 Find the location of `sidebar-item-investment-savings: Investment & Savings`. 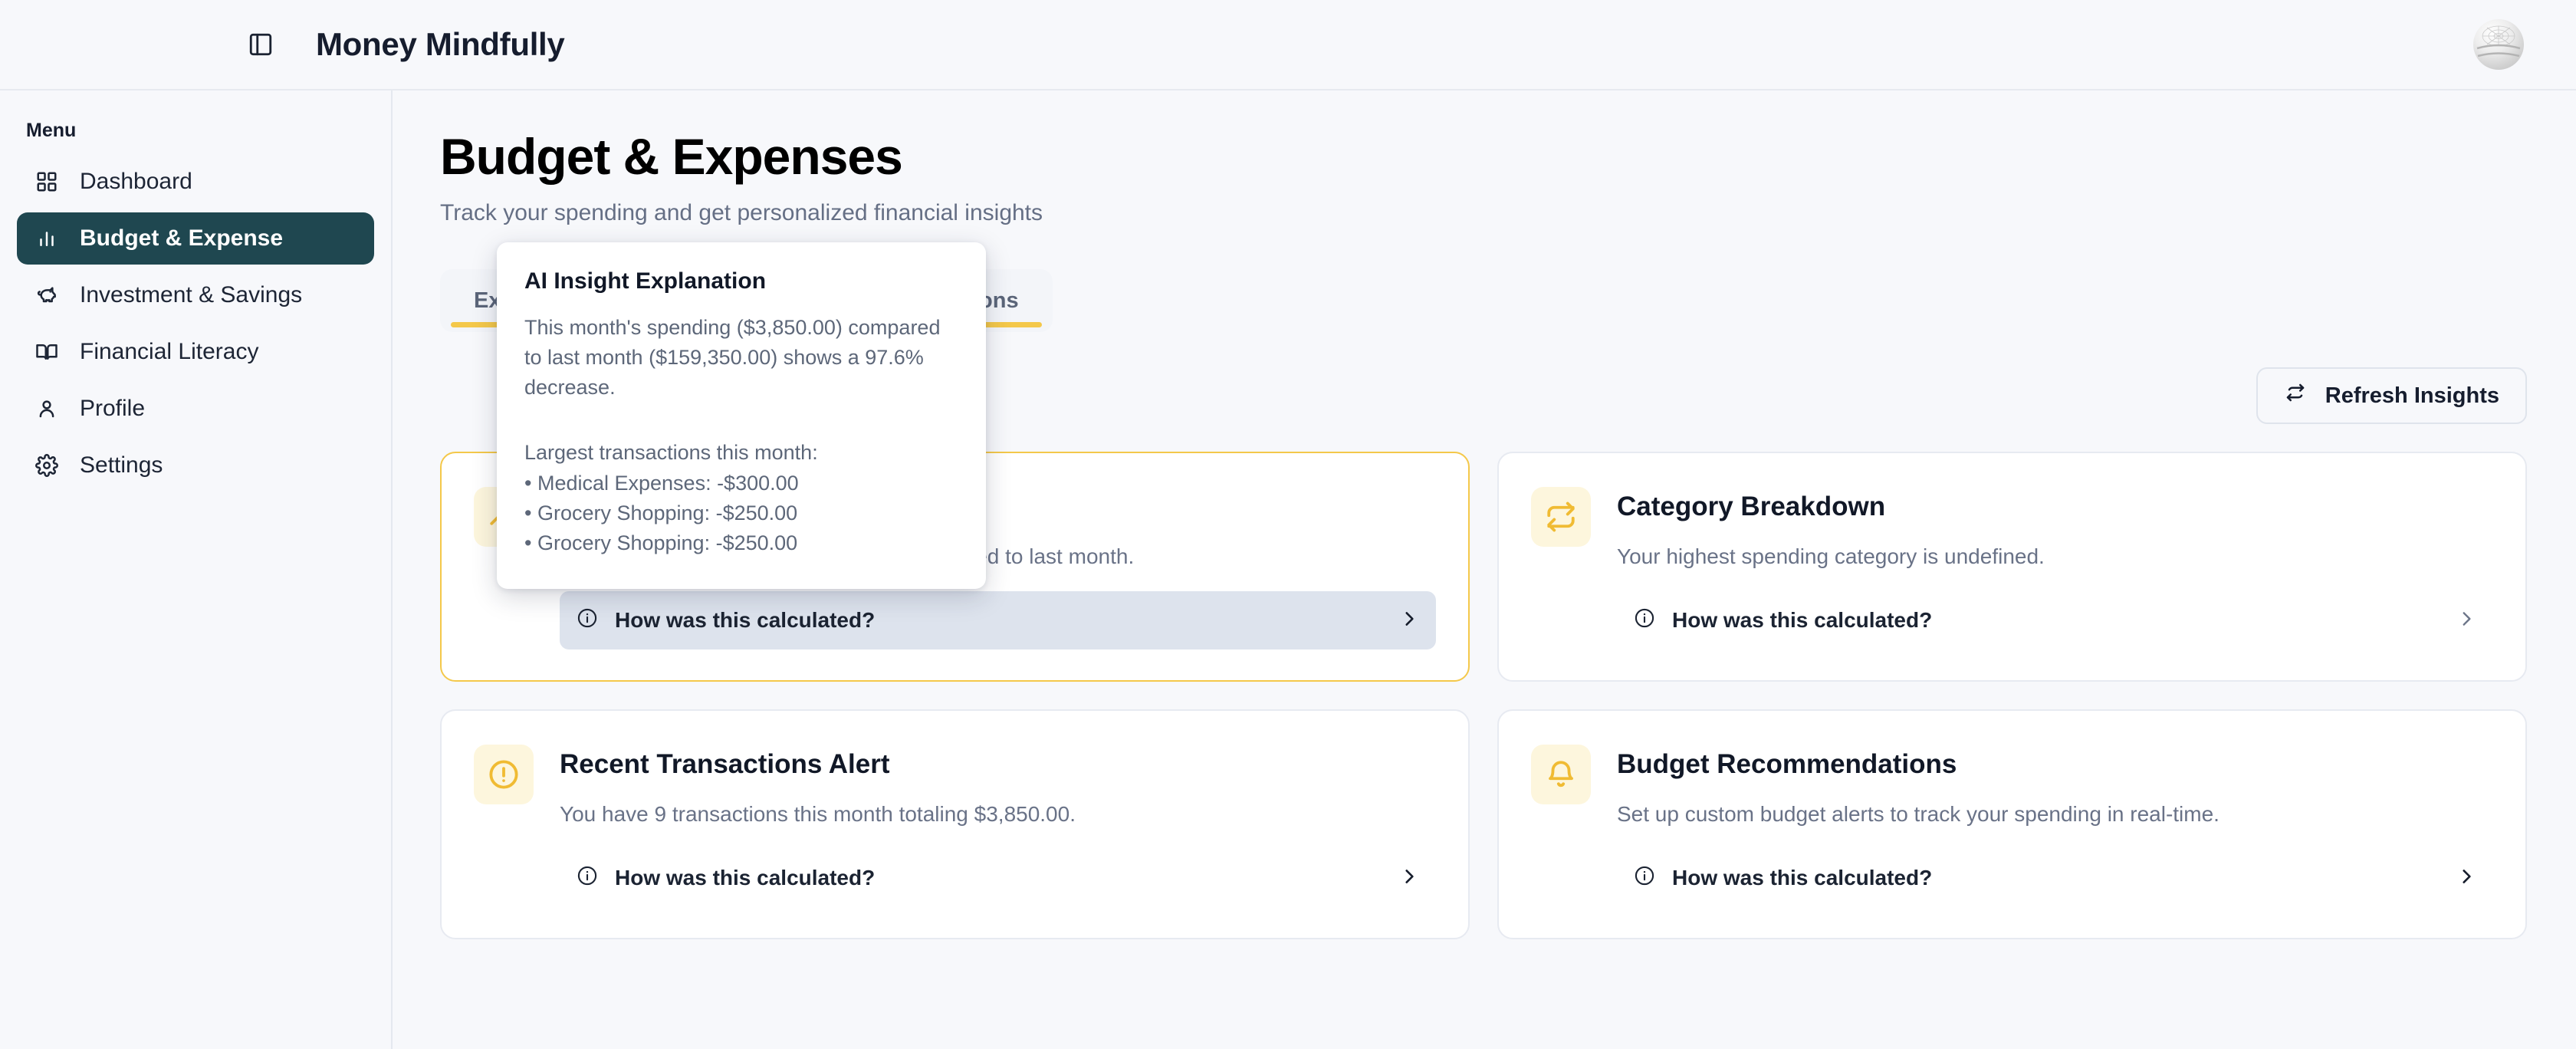

sidebar-item-investment-savings: Investment & Savings is located at coordinates (195, 295).